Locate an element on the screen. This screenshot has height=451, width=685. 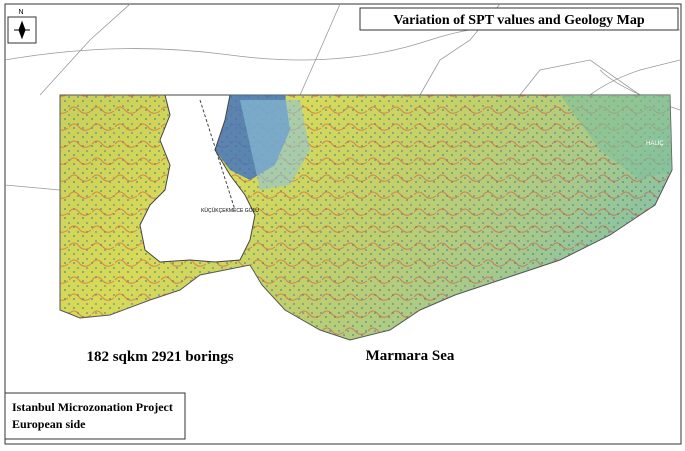
stats-label: 182 sqkm 2921 borings is located at coordinates (159, 357).